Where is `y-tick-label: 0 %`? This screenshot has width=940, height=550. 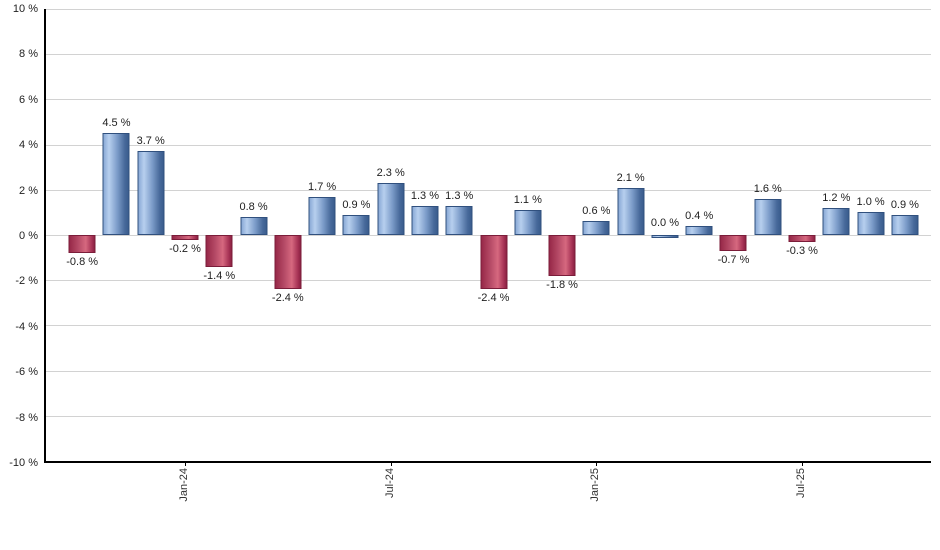 y-tick-label: 0 % is located at coordinates (28, 236).